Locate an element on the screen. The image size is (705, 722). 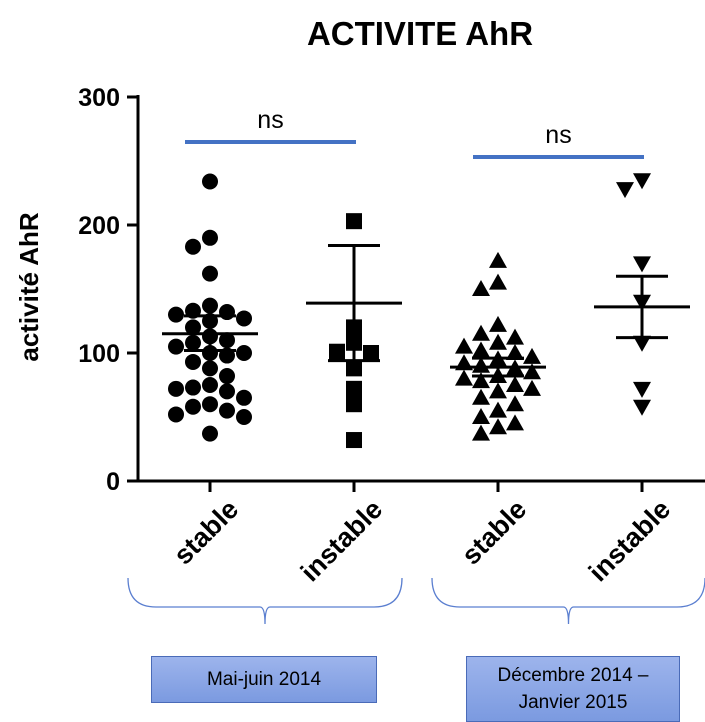
category-labels: stable instable stable instable is located at coordinates (422, 540).